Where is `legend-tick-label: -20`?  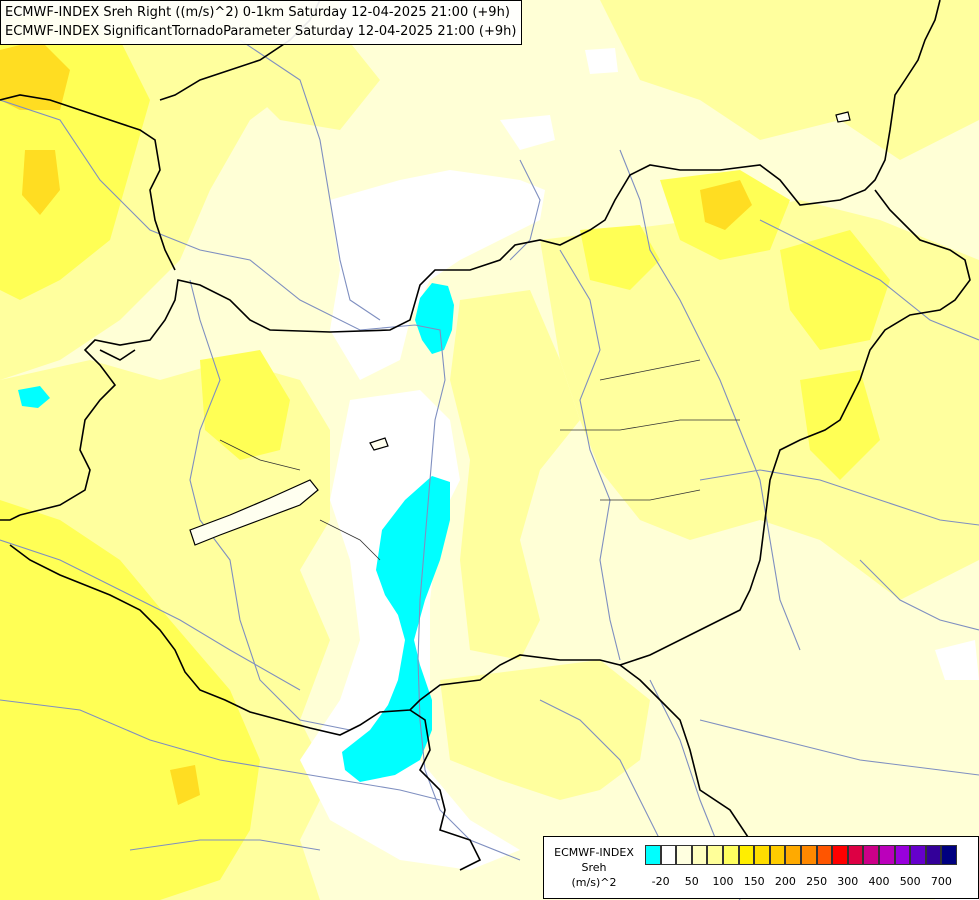 legend-tick-label: -20 is located at coordinates (660, 881).